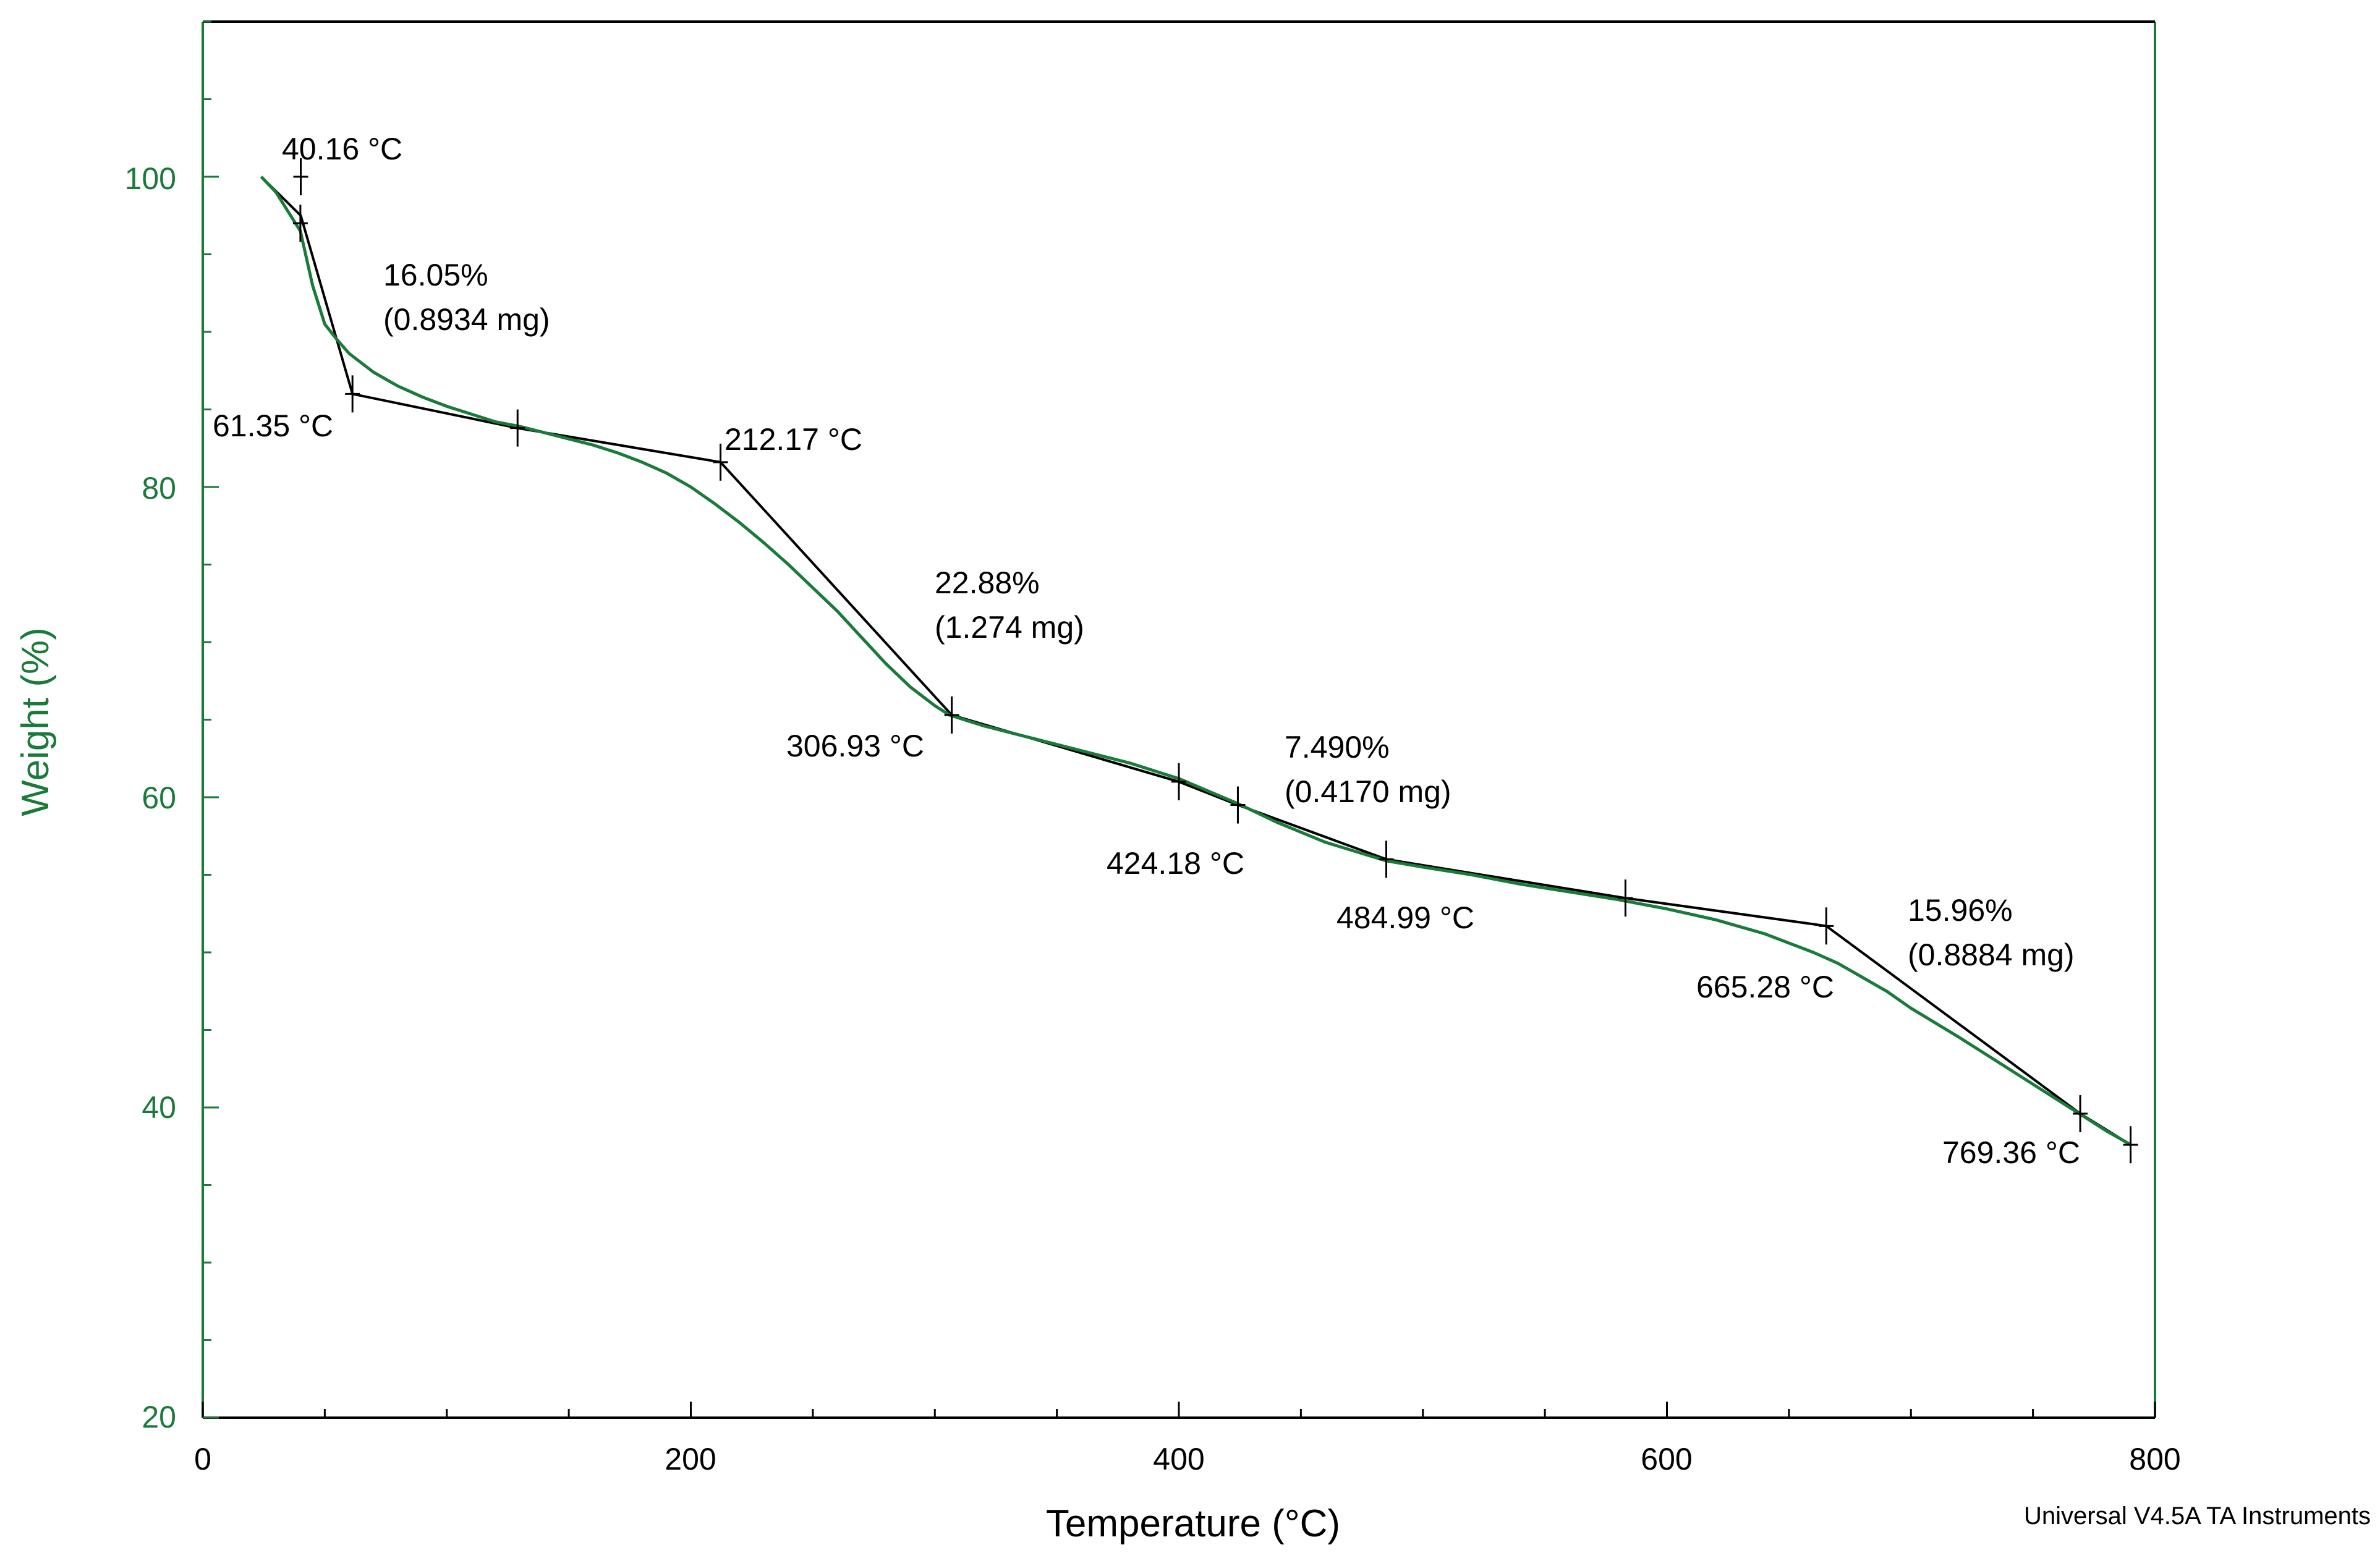  Describe the element at coordinates (1991, 955) in the screenshot. I see `annotation-0-8884-mg: (0.8884 mg)` at that location.